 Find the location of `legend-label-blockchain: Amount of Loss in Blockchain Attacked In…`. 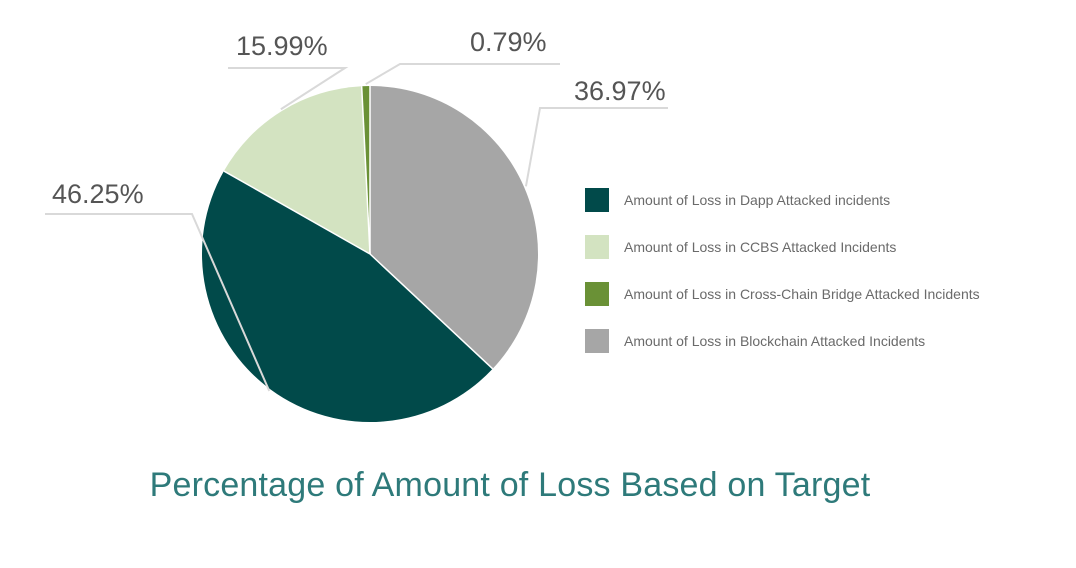

legend-label-blockchain: Amount of Loss in Blockchain Attacked In… is located at coordinates (775, 341).